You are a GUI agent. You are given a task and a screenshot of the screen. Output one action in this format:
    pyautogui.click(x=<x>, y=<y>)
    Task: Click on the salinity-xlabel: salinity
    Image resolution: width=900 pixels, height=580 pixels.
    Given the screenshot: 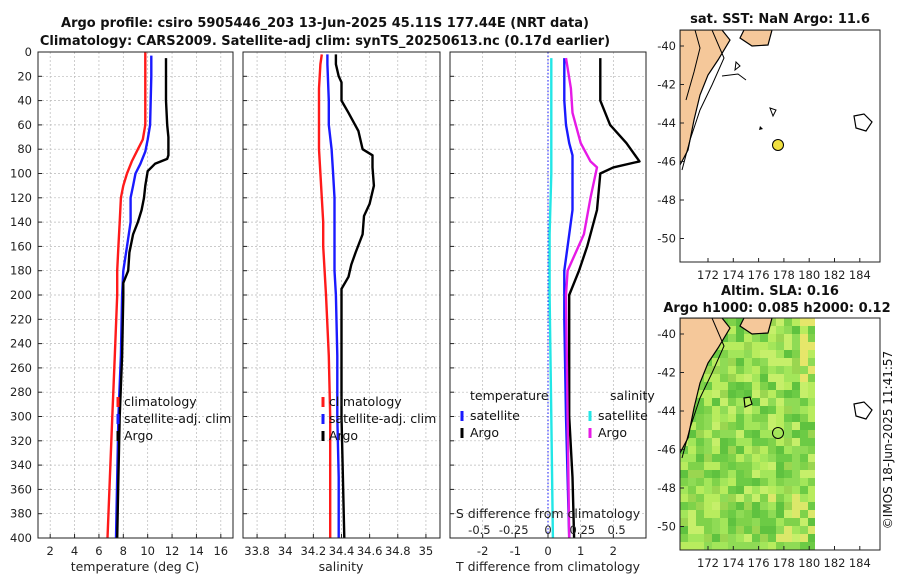 What is the action you would take?
    pyautogui.click(x=341, y=566)
    